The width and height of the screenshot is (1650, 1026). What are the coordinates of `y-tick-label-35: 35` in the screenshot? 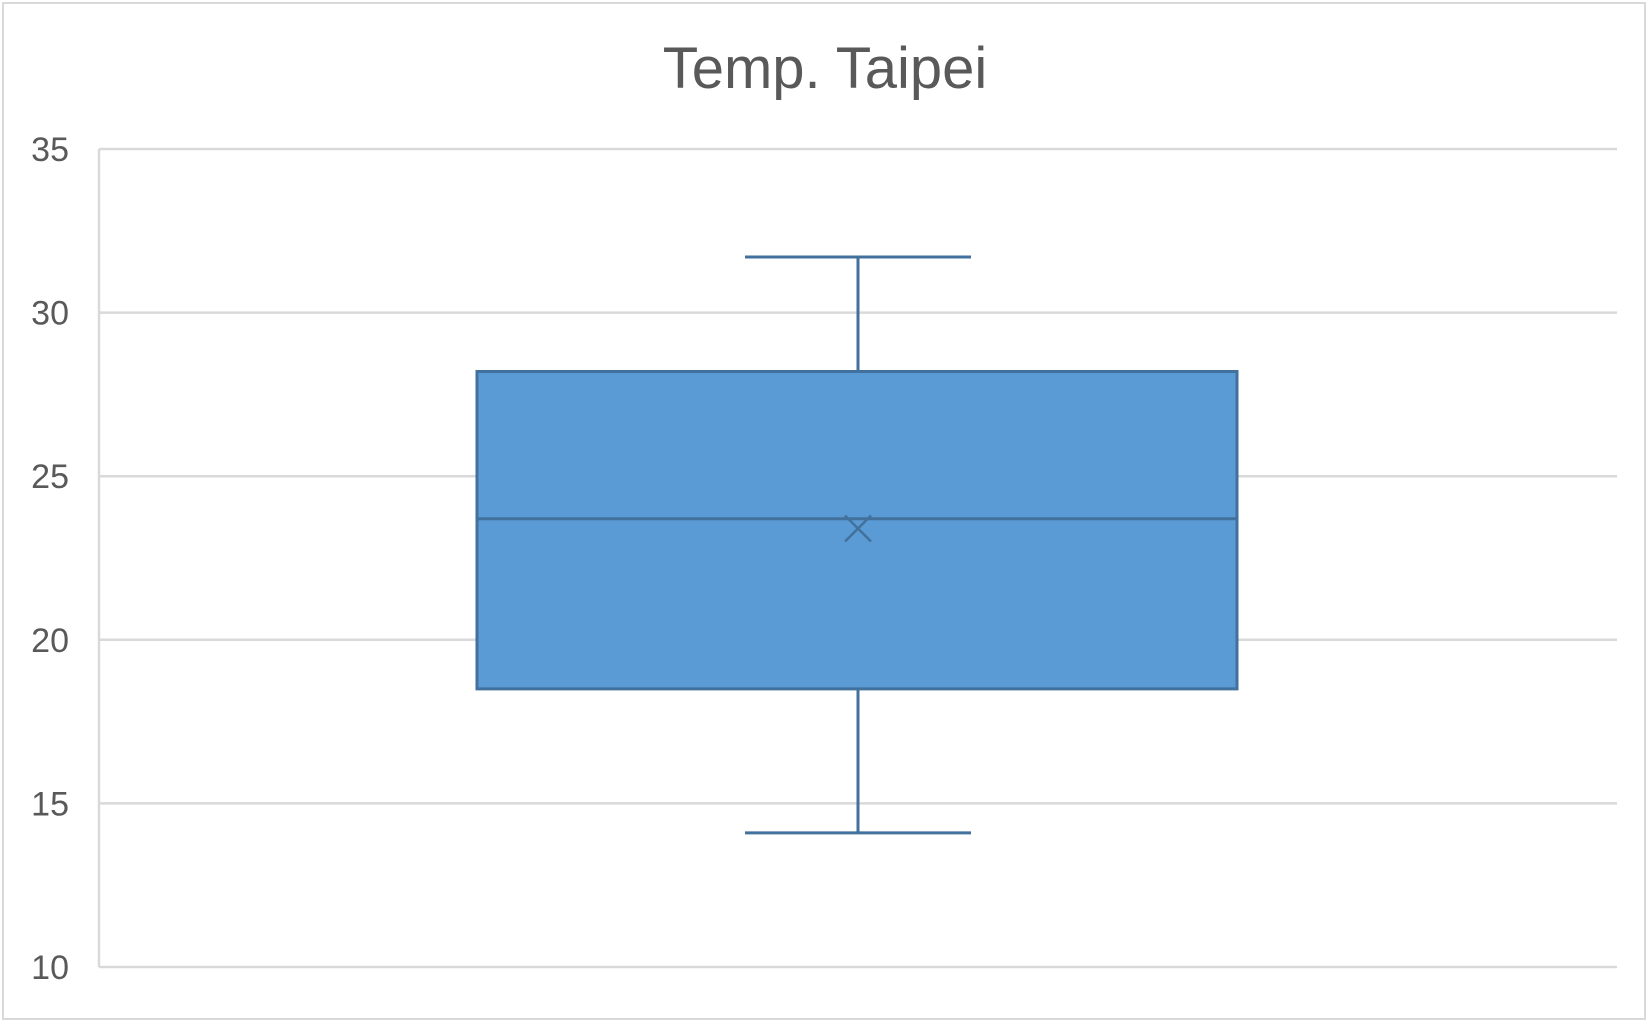 It's located at (50, 150).